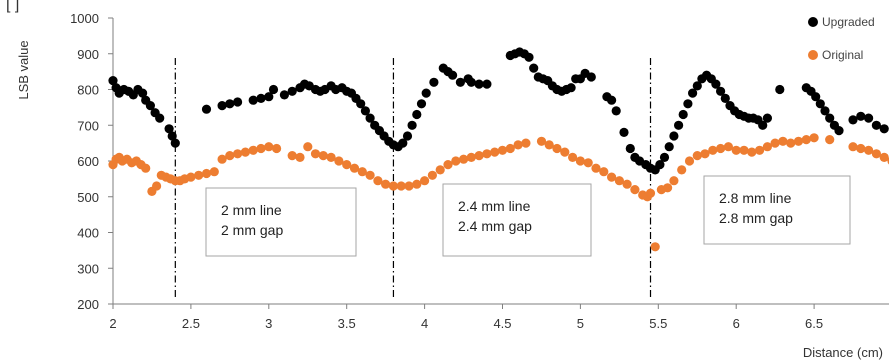  What do you see at coordinates (191, 323) in the screenshot?
I see `x-tick-label: 2.5` at bounding box center [191, 323].